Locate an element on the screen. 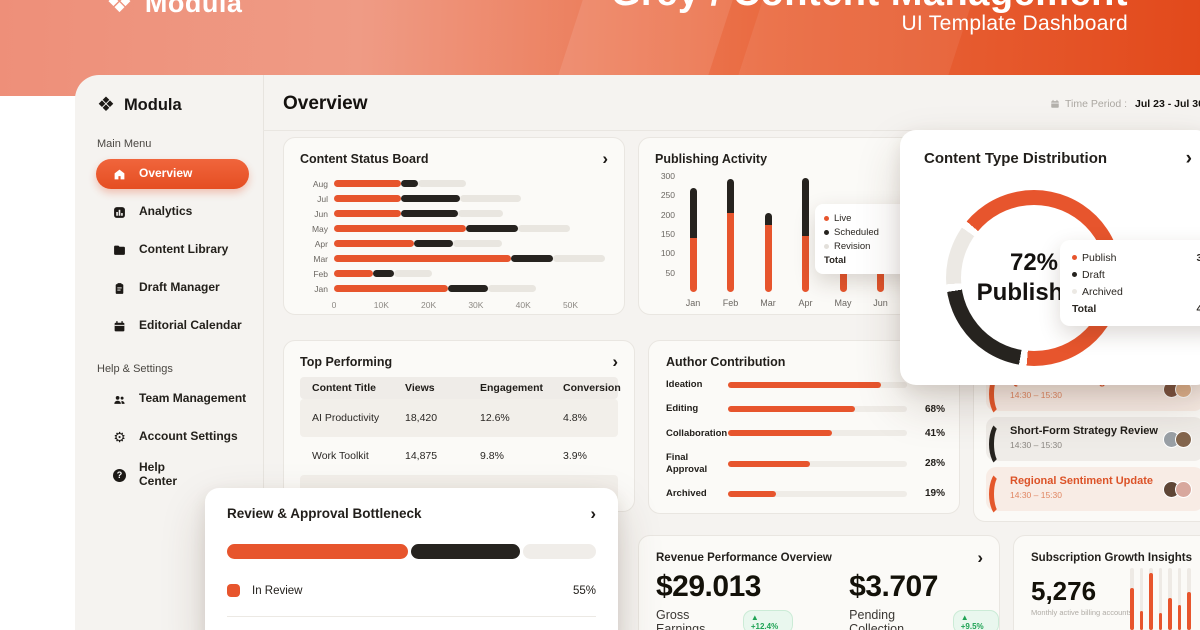 The height and width of the screenshot is (630, 1200). sidebar-item-team-management: Team Management is located at coordinates (172, 399).